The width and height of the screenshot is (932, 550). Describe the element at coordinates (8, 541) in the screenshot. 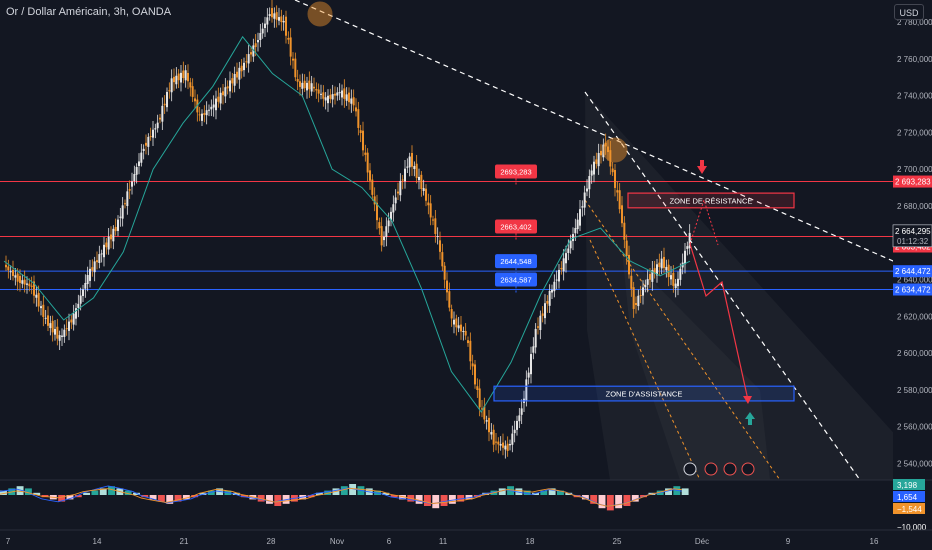

I see `x-tick-label: 7` at that location.